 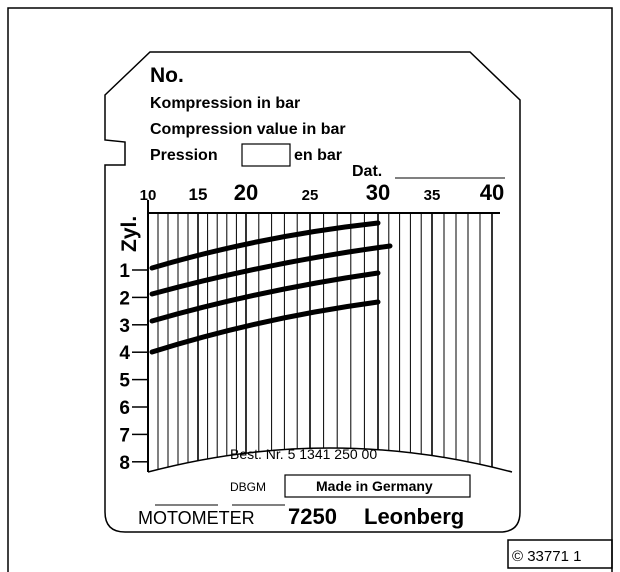 I want to click on header-line: Pression, so click(x=184, y=155).